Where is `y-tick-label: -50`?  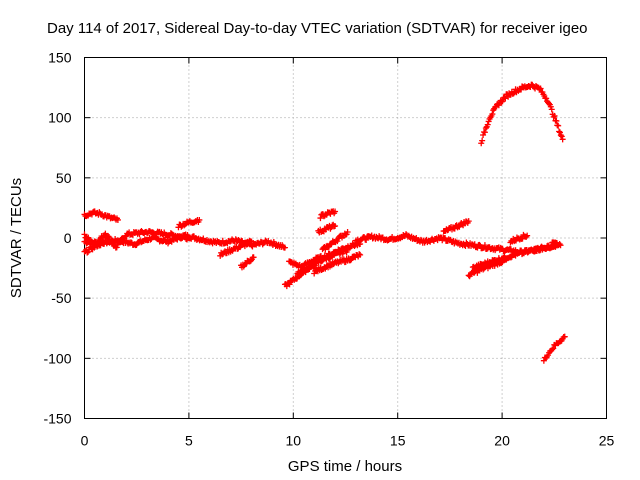 y-tick-label: -50 is located at coordinates (61, 298).